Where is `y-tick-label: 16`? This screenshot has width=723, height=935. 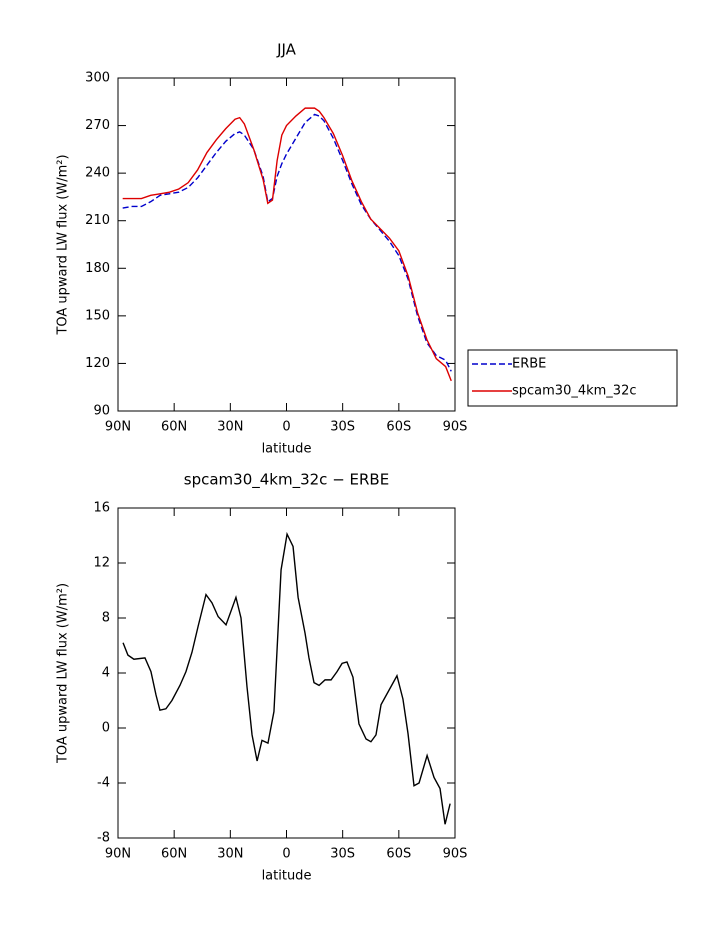 y-tick-label: 16 is located at coordinates (101, 508).